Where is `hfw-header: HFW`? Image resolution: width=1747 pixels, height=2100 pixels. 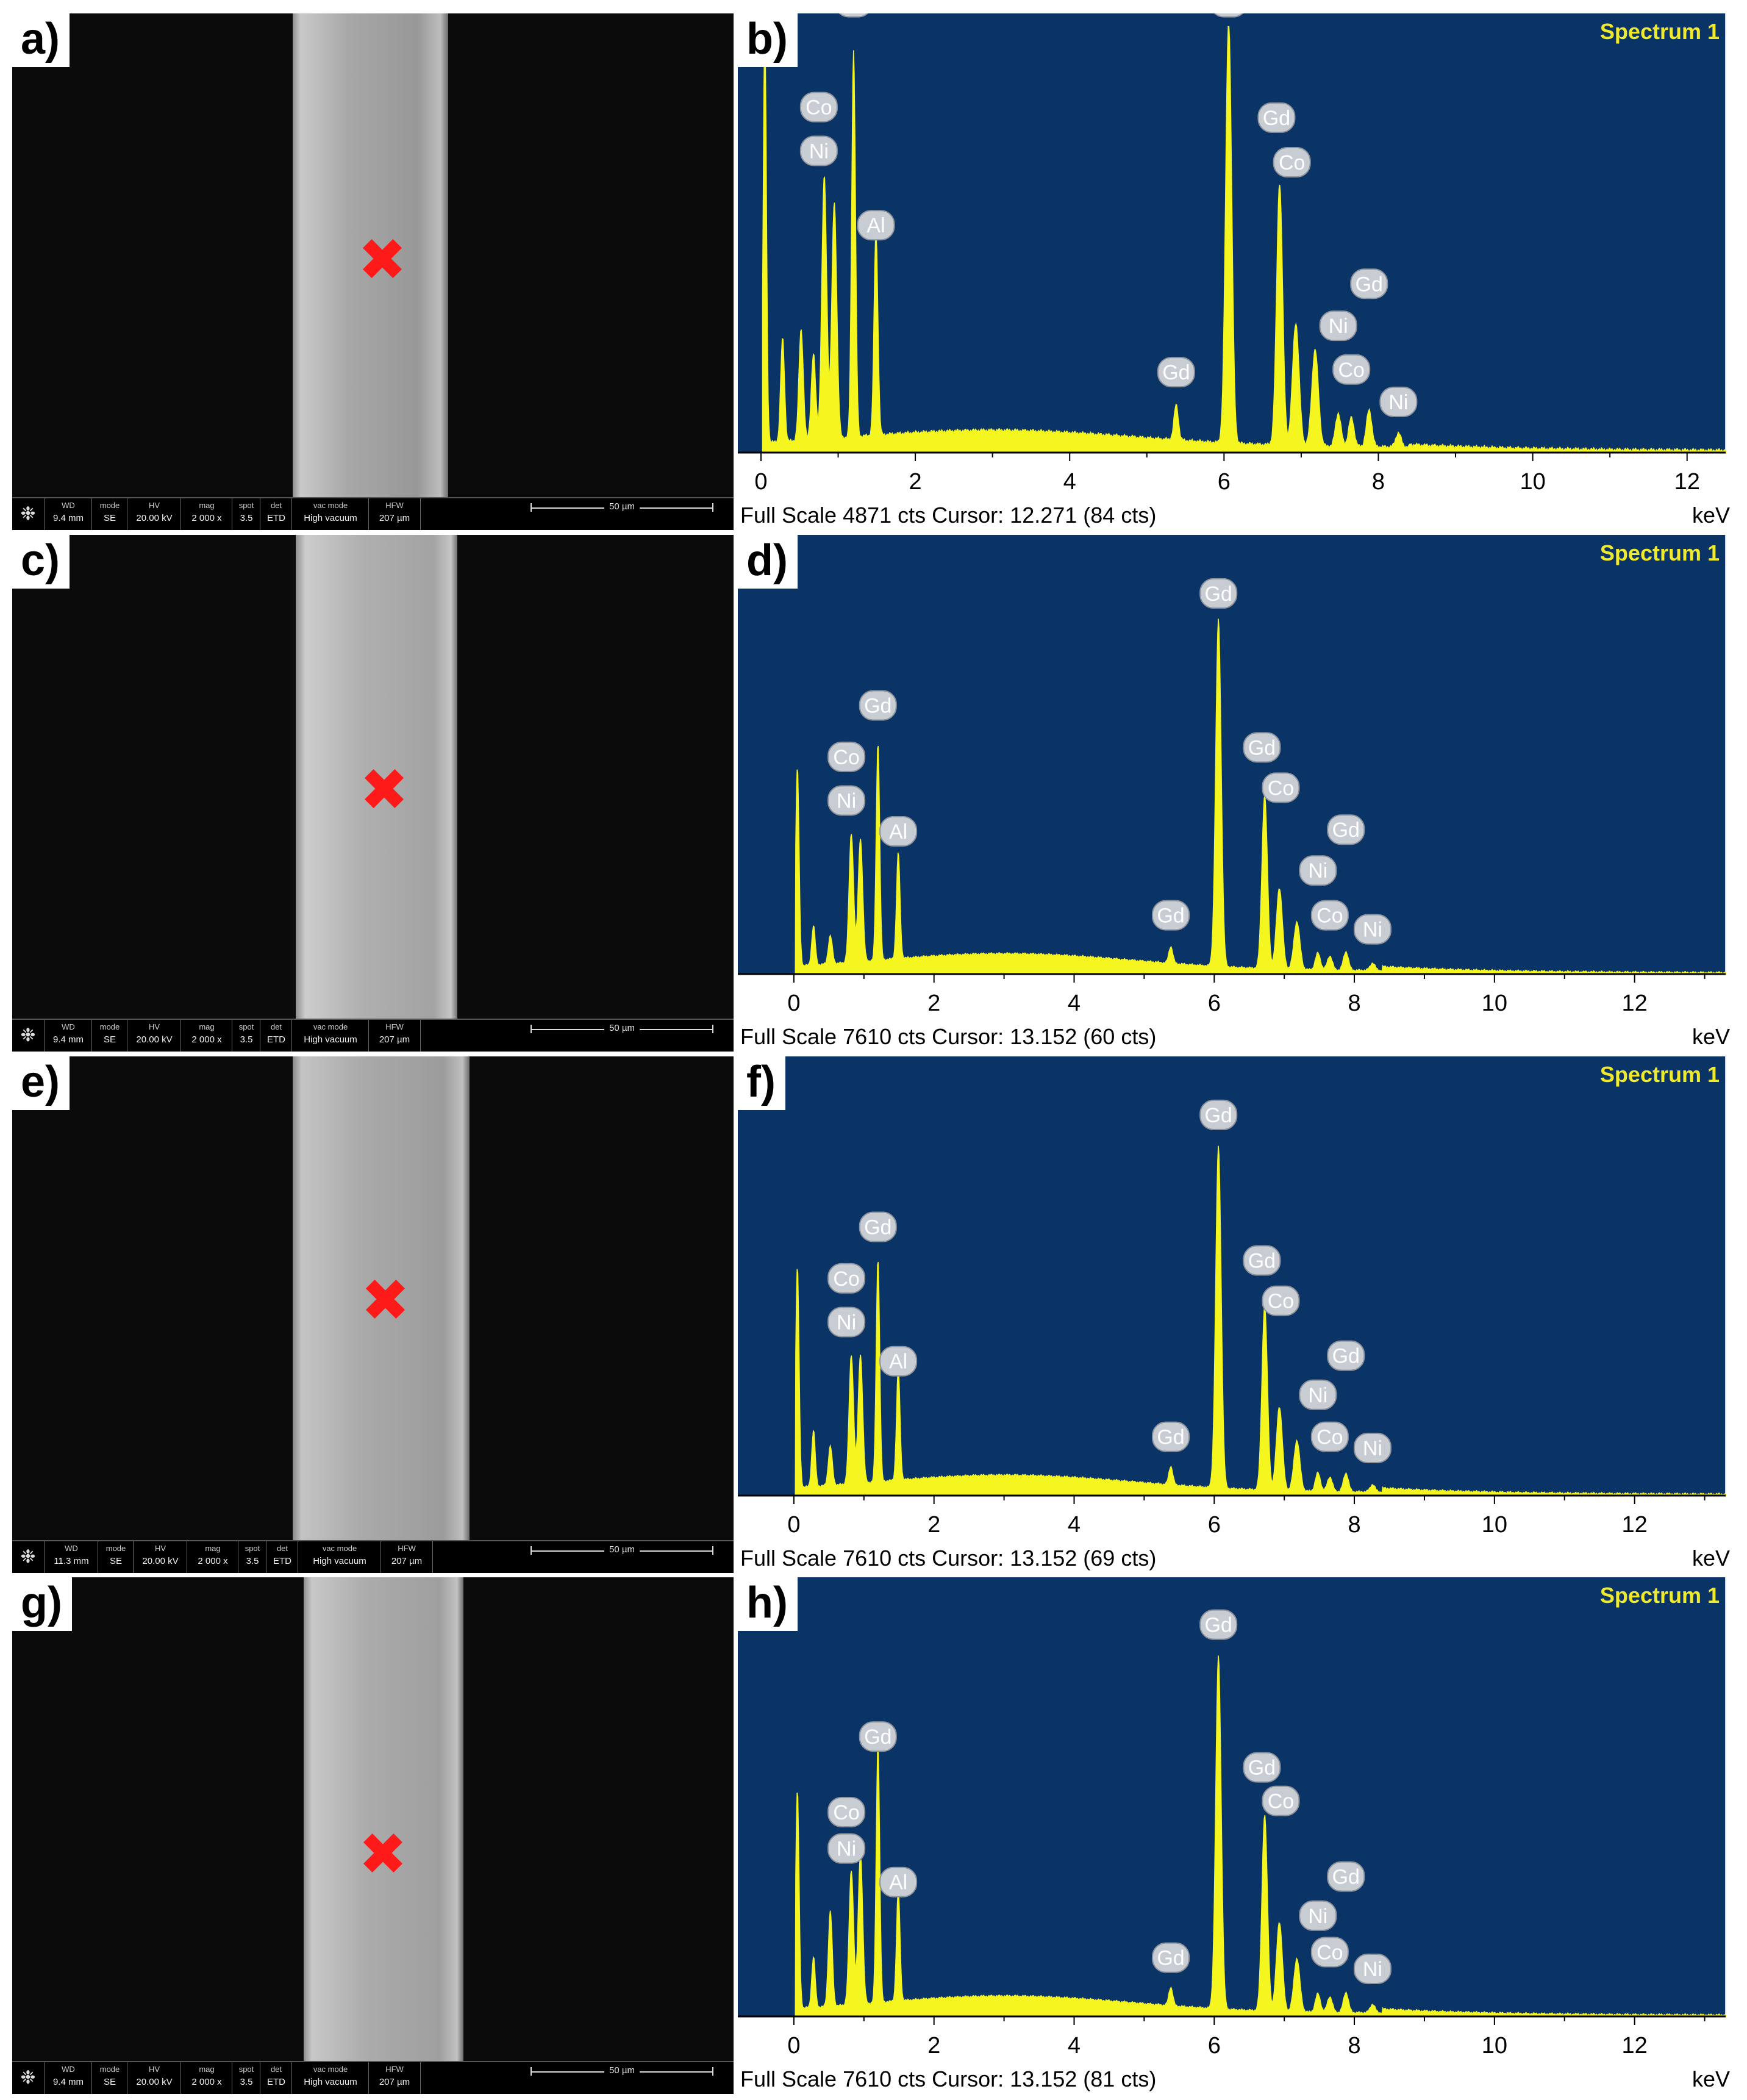 hfw-header: HFW is located at coordinates (394, 1026).